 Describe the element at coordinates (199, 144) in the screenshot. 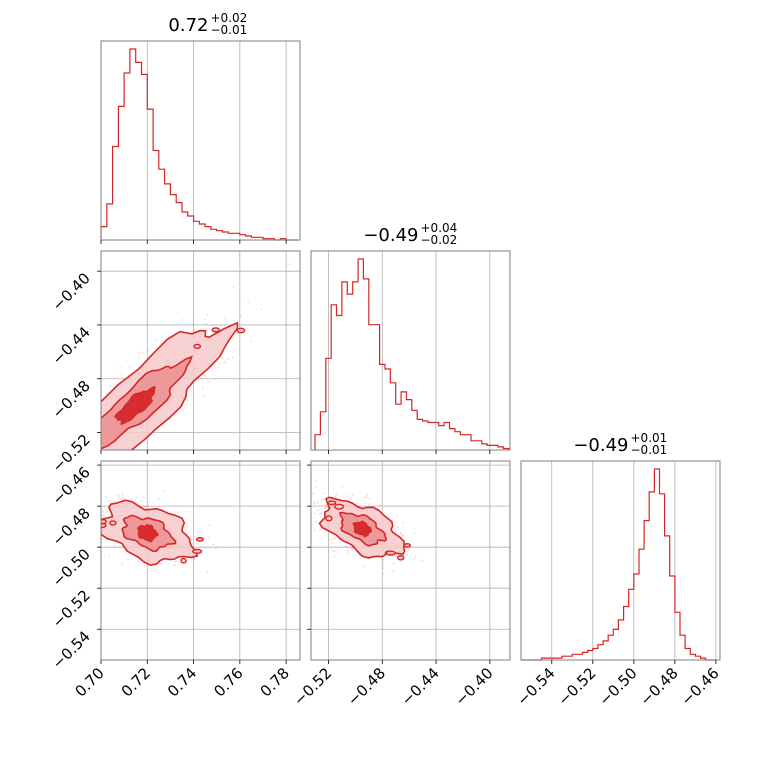

I see `histogram-step-line` at that location.